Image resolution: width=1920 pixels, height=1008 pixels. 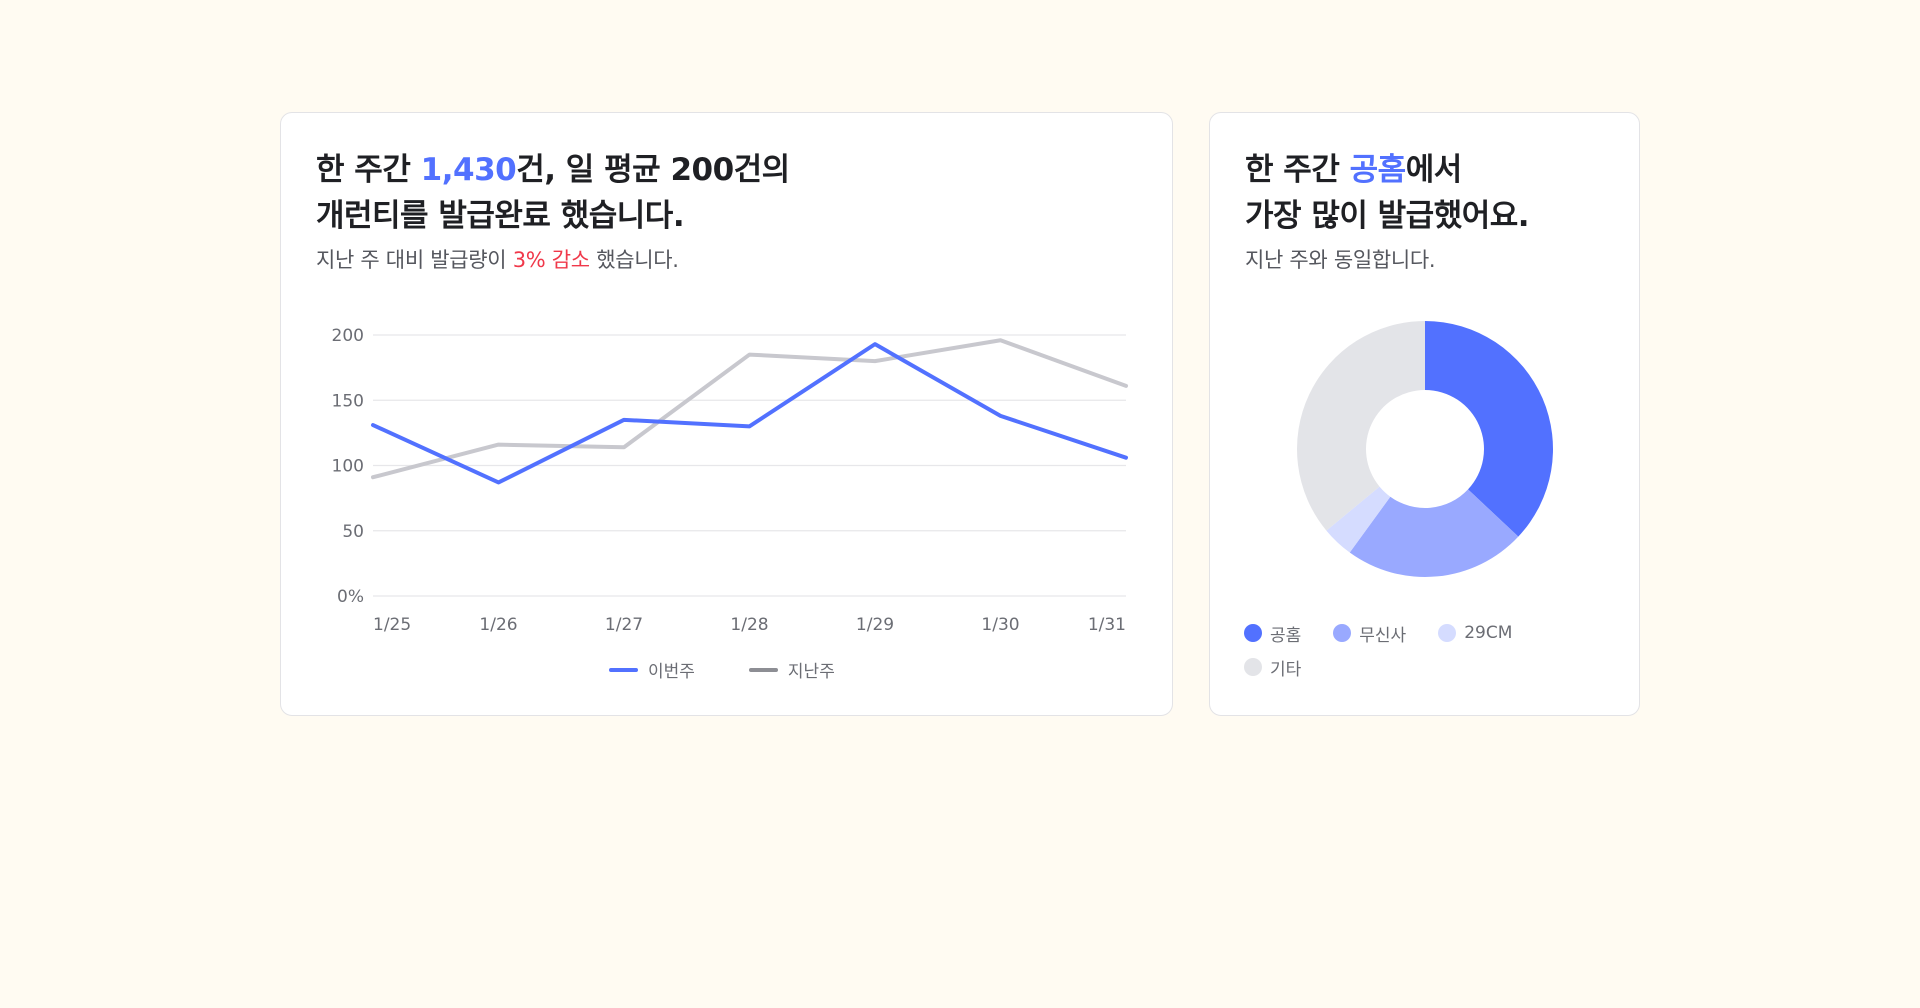 I want to click on donut-slice-공홈, so click(x=1489, y=429).